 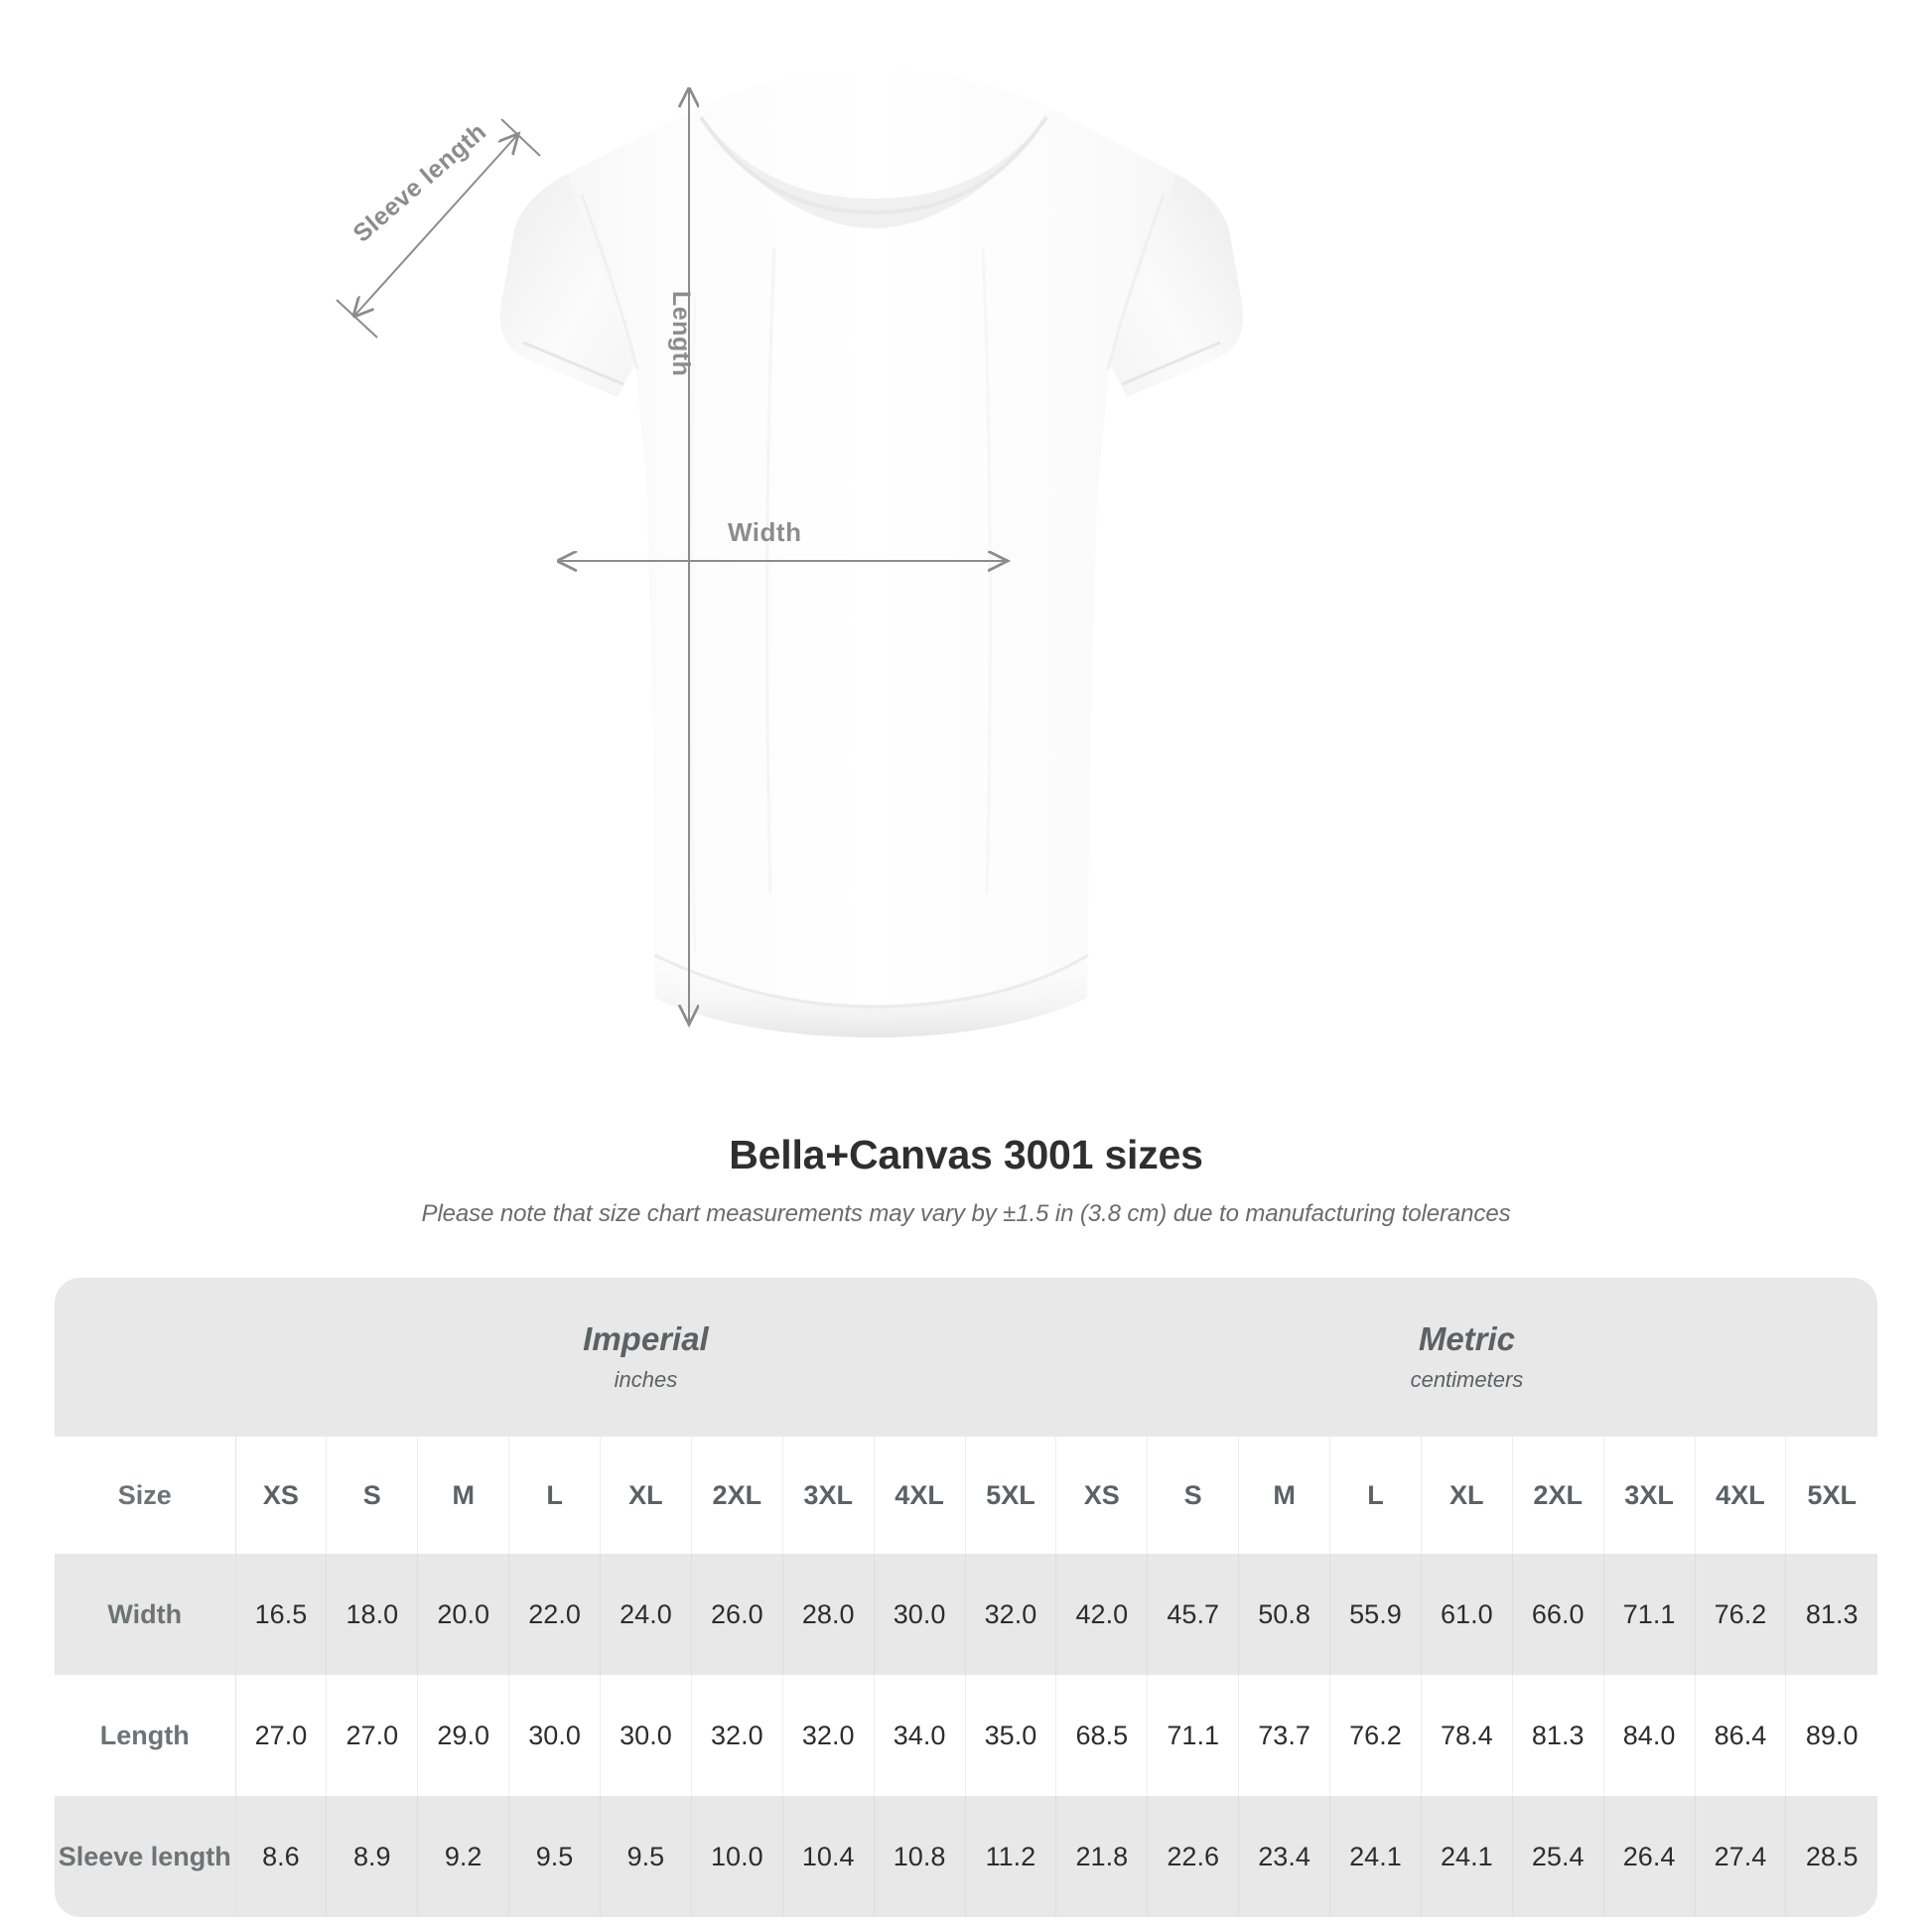 I want to click on left-sleeve, so click(x=567, y=285).